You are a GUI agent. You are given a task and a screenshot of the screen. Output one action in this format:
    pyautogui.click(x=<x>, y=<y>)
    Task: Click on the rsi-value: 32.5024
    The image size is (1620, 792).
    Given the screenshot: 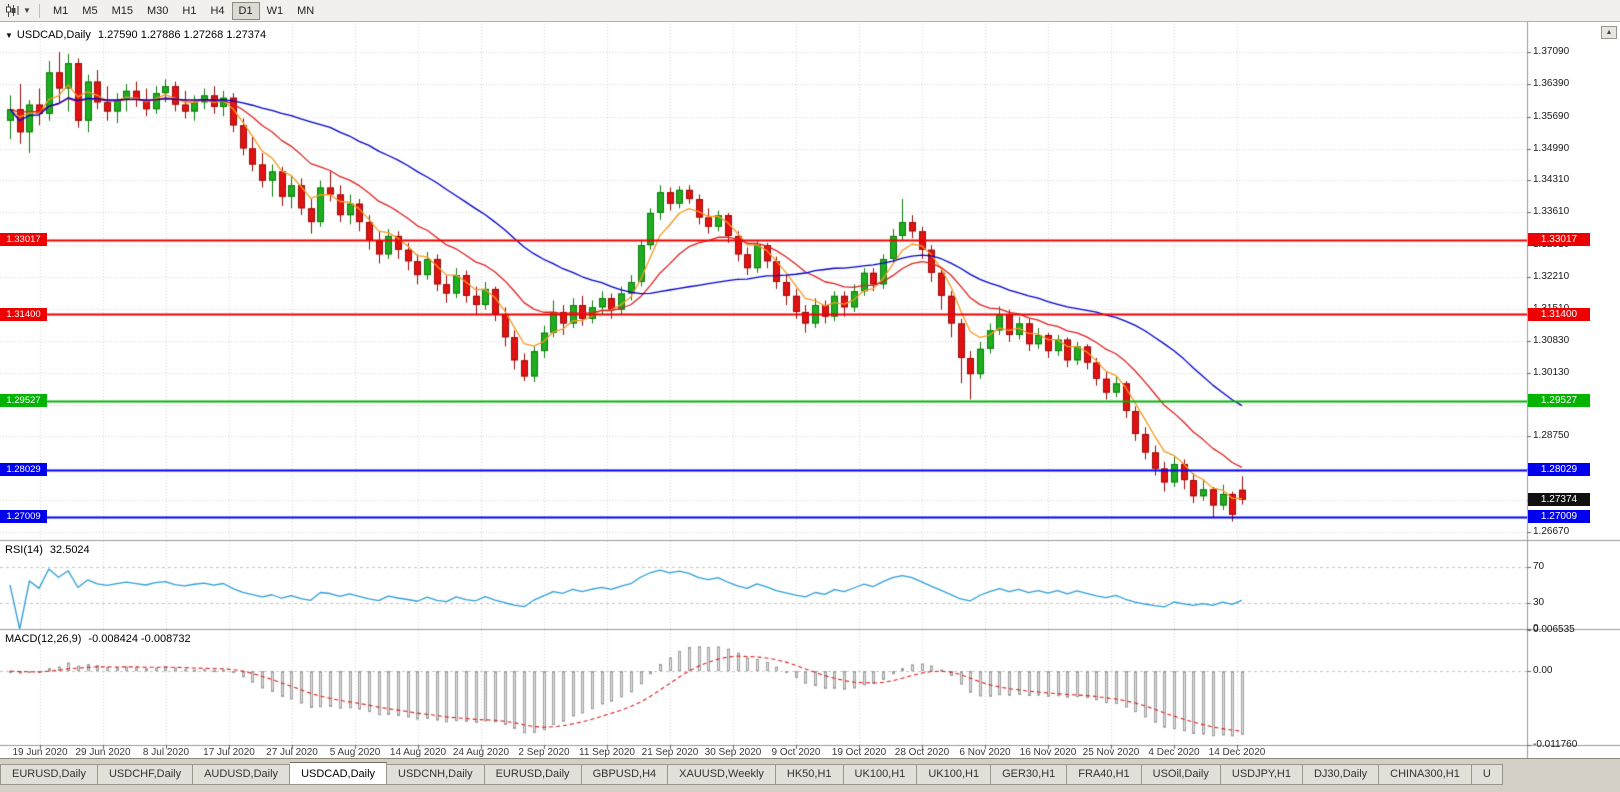 What is the action you would take?
    pyautogui.click(x=69, y=550)
    